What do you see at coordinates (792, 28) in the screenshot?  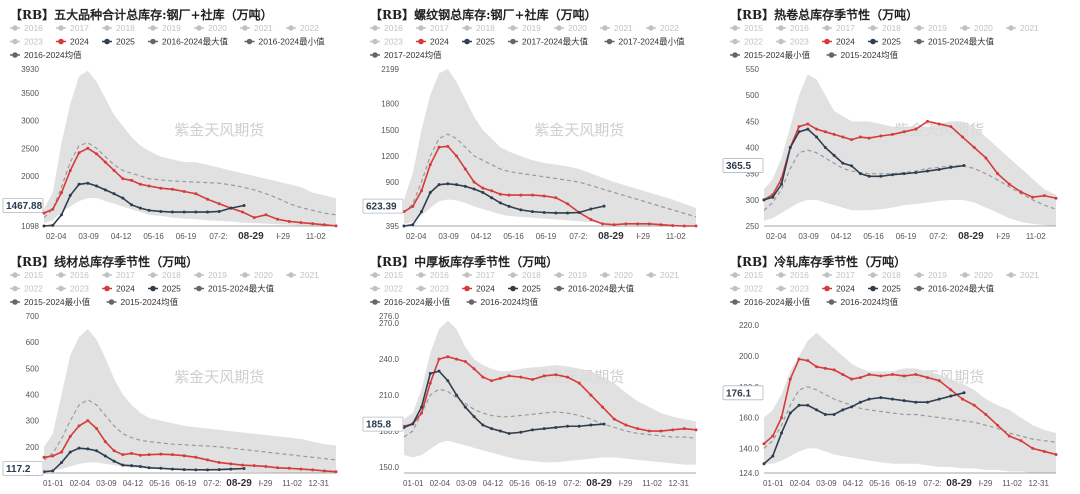 I see `legend-item: 2016` at bounding box center [792, 28].